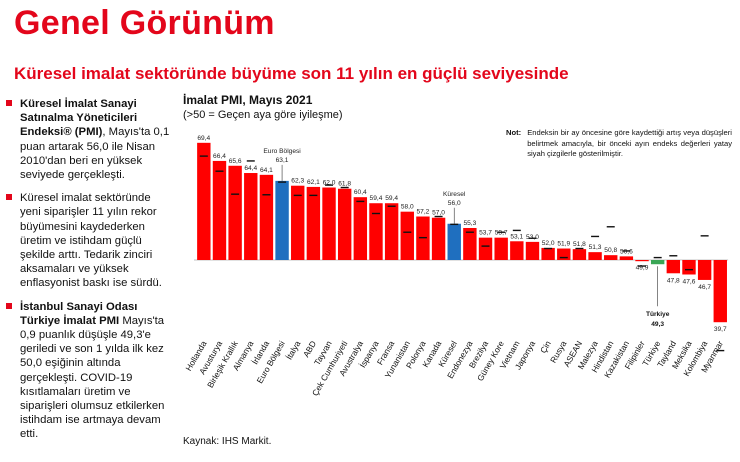 The image size is (740, 462). What do you see at coordinates (407, 207) in the screenshot?
I see `data-label-13: 58,0` at bounding box center [407, 207].